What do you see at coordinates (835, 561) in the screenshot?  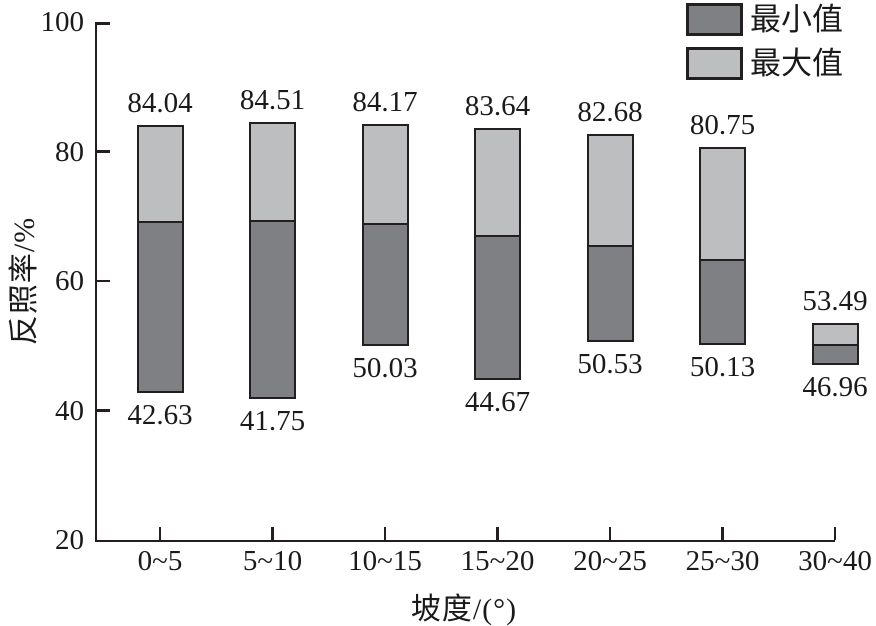 I see `x-axis-tick-label: 30~40` at bounding box center [835, 561].